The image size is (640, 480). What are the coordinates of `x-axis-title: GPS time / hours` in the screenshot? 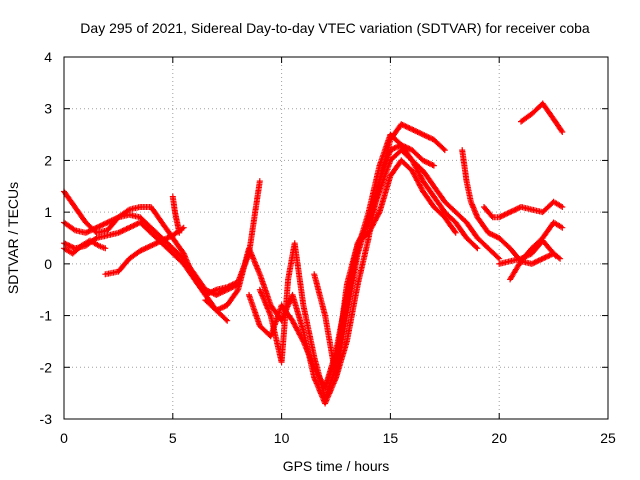 It's located at (336, 466).